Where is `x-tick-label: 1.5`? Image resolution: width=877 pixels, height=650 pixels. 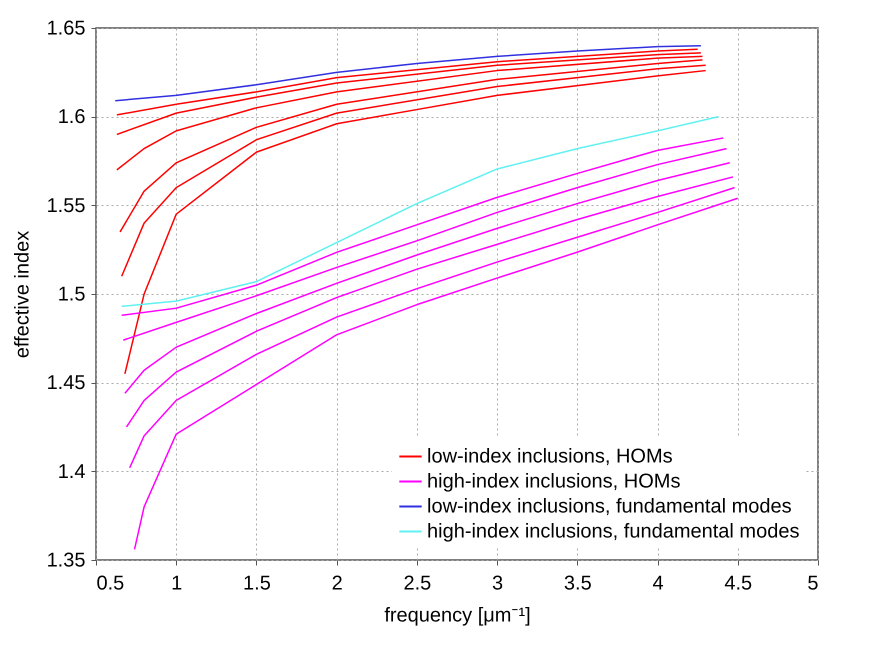 x-tick-label: 1.5 is located at coordinates (257, 583).